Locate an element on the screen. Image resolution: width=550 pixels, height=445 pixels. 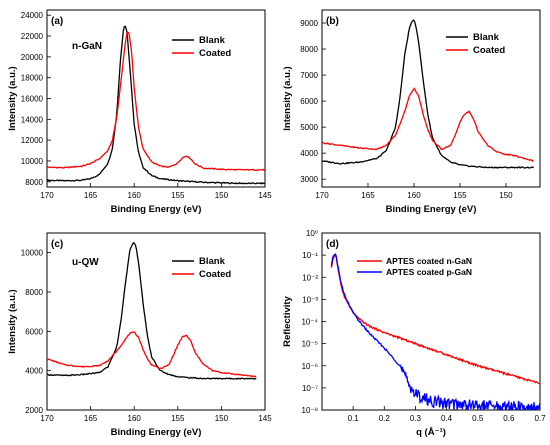
y-tick-label: 5000 is located at coordinates (309, 127).